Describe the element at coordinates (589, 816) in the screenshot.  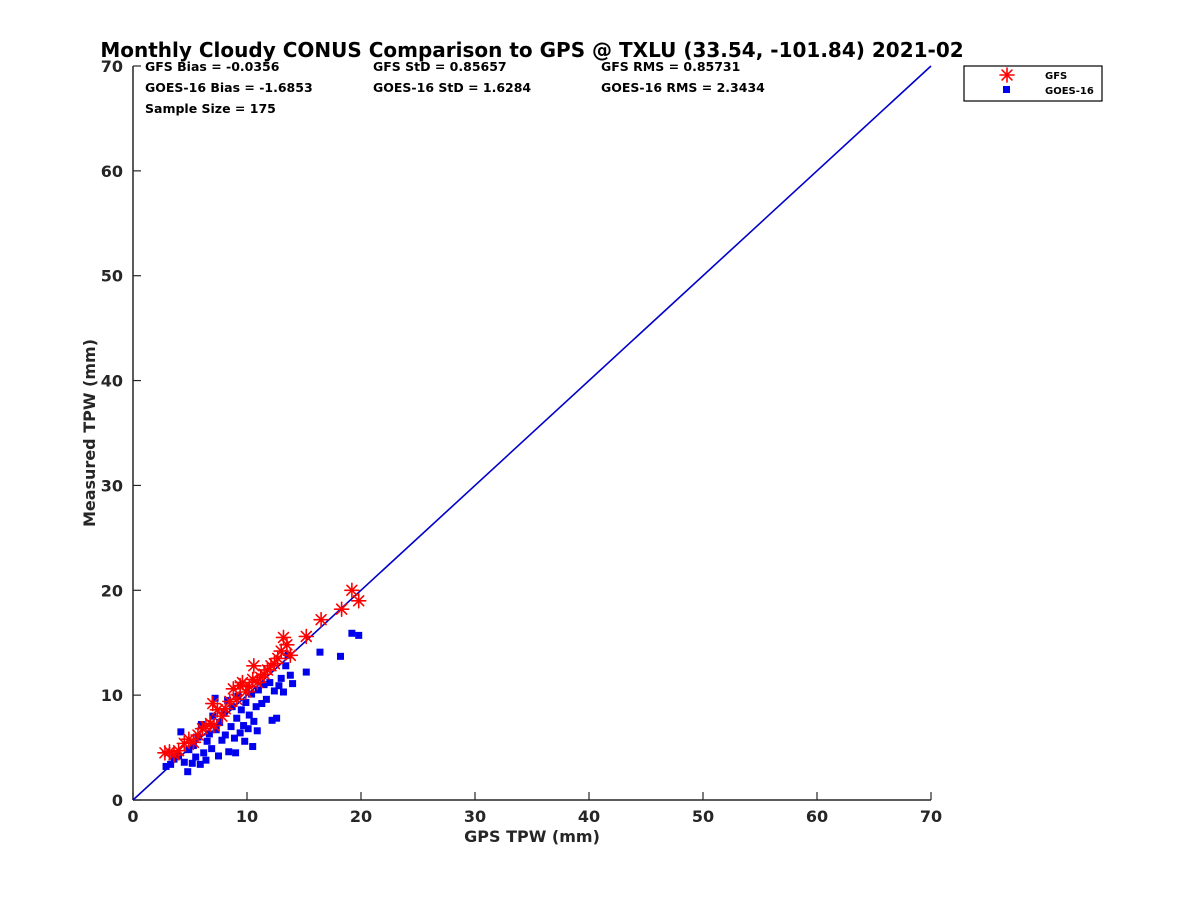
I see `x-tick-label: 40` at that location.